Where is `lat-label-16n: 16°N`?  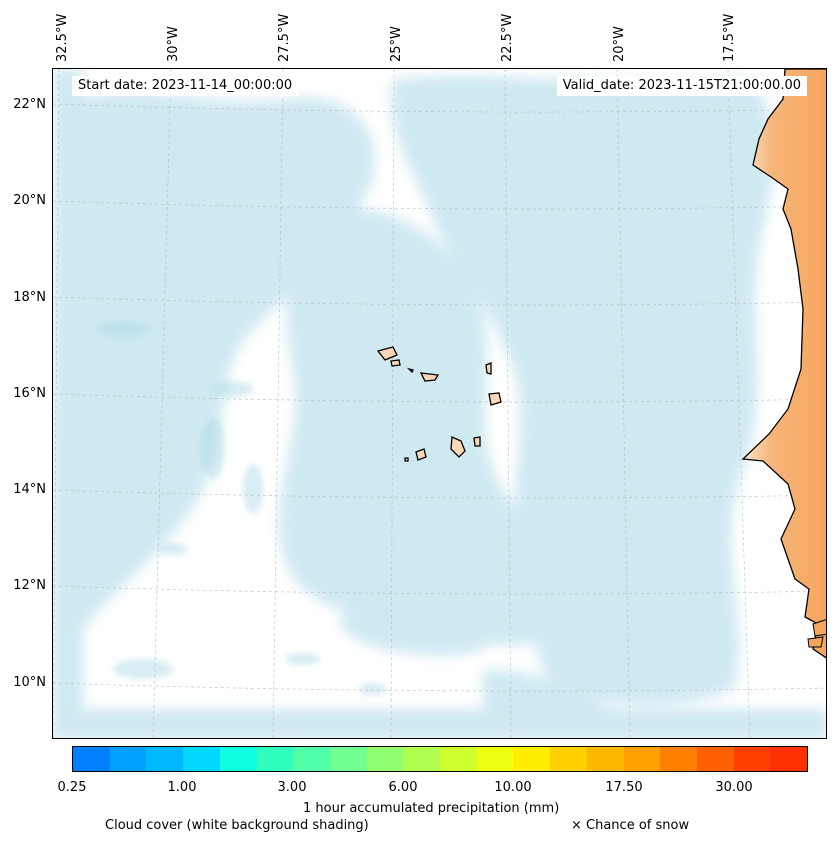
lat-label-16n: 16°N is located at coordinates (29, 393).